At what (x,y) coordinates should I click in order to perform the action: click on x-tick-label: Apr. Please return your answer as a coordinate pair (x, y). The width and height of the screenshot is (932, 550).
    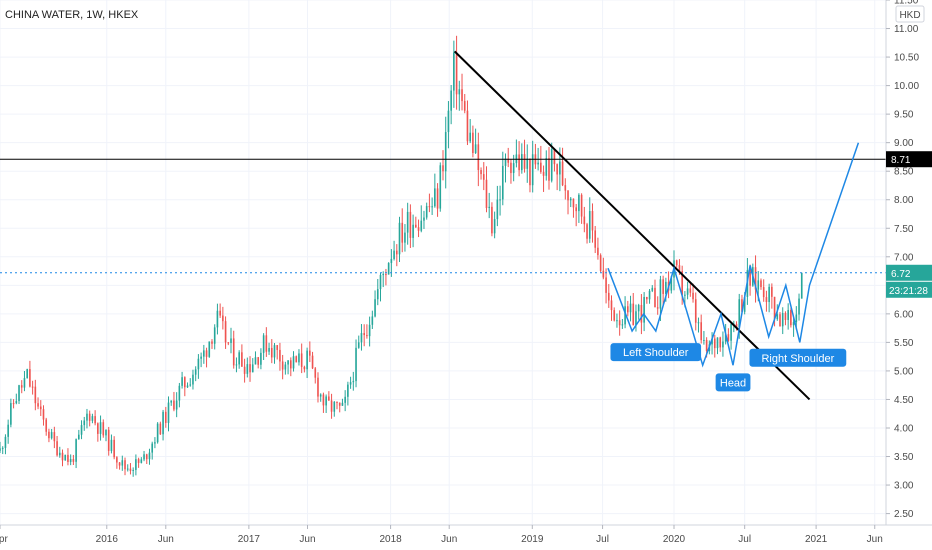
    Looking at the image, I should click on (4, 539).